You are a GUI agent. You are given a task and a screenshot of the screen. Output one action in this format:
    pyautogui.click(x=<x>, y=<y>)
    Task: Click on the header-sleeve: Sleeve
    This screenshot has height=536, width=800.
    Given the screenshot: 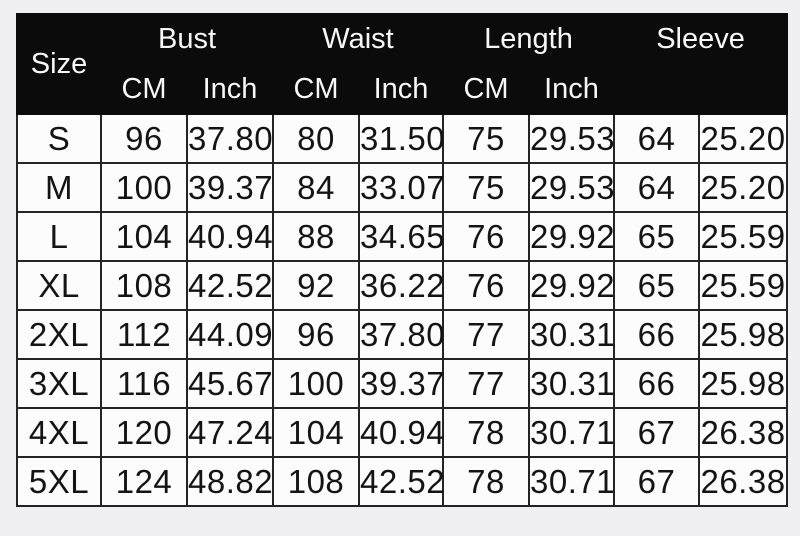 What is the action you would take?
    pyautogui.click(x=701, y=39)
    